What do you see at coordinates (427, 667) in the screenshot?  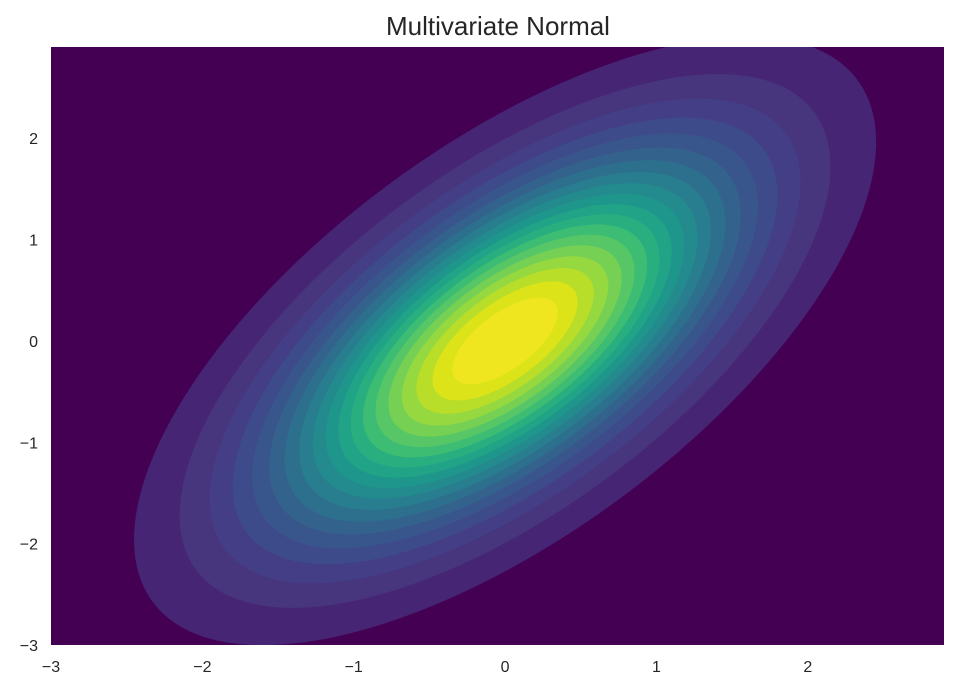 I see `x-axis-ticks: −3 −2 −1 0 1 2` at bounding box center [427, 667].